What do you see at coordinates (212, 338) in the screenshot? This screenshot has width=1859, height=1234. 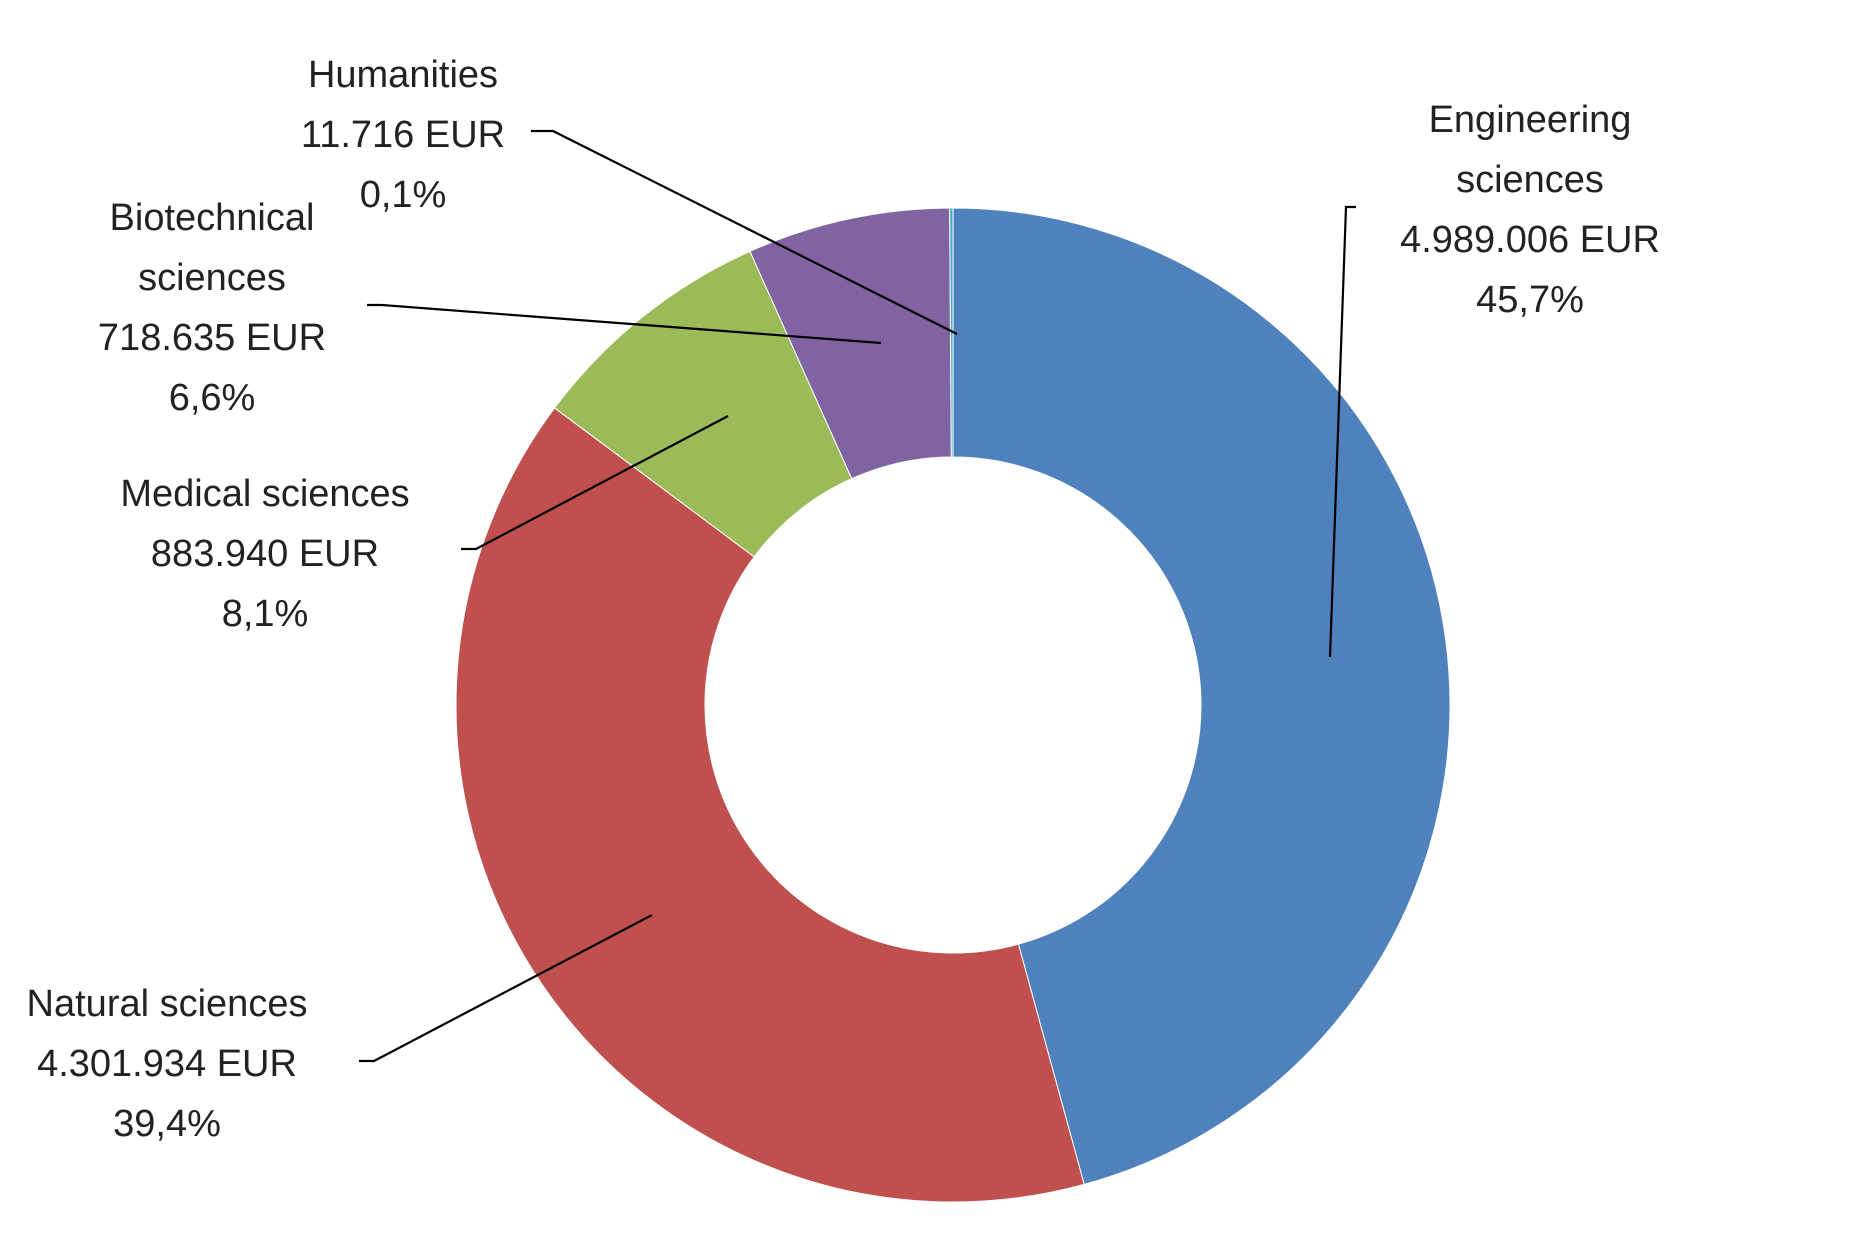 I see `value-label: 718.635 EUR` at bounding box center [212, 338].